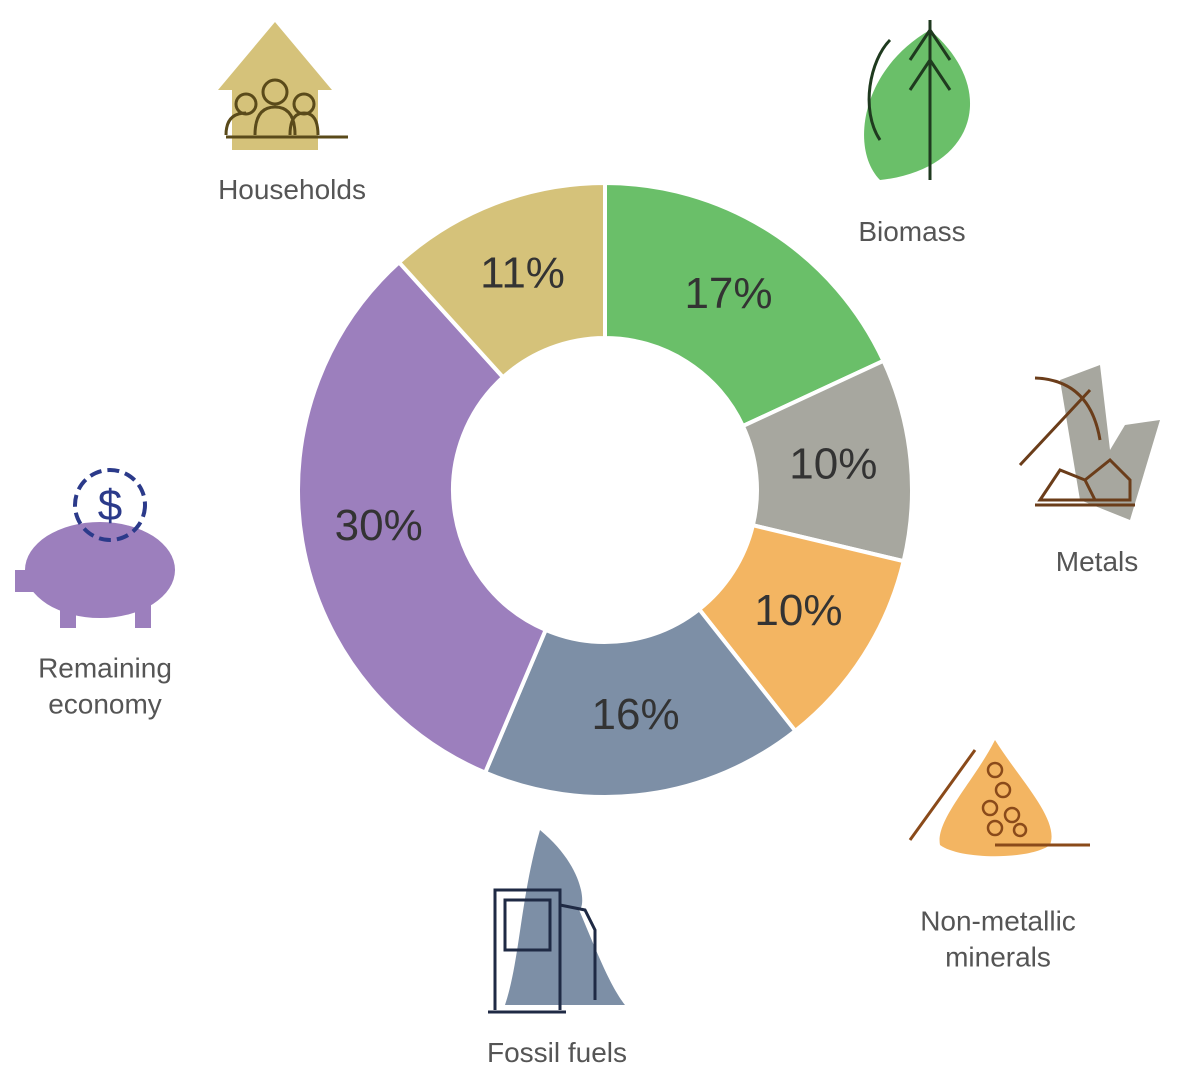 This screenshot has width=1178, height=1074. I want to click on value-label: 30%, so click(379, 525).